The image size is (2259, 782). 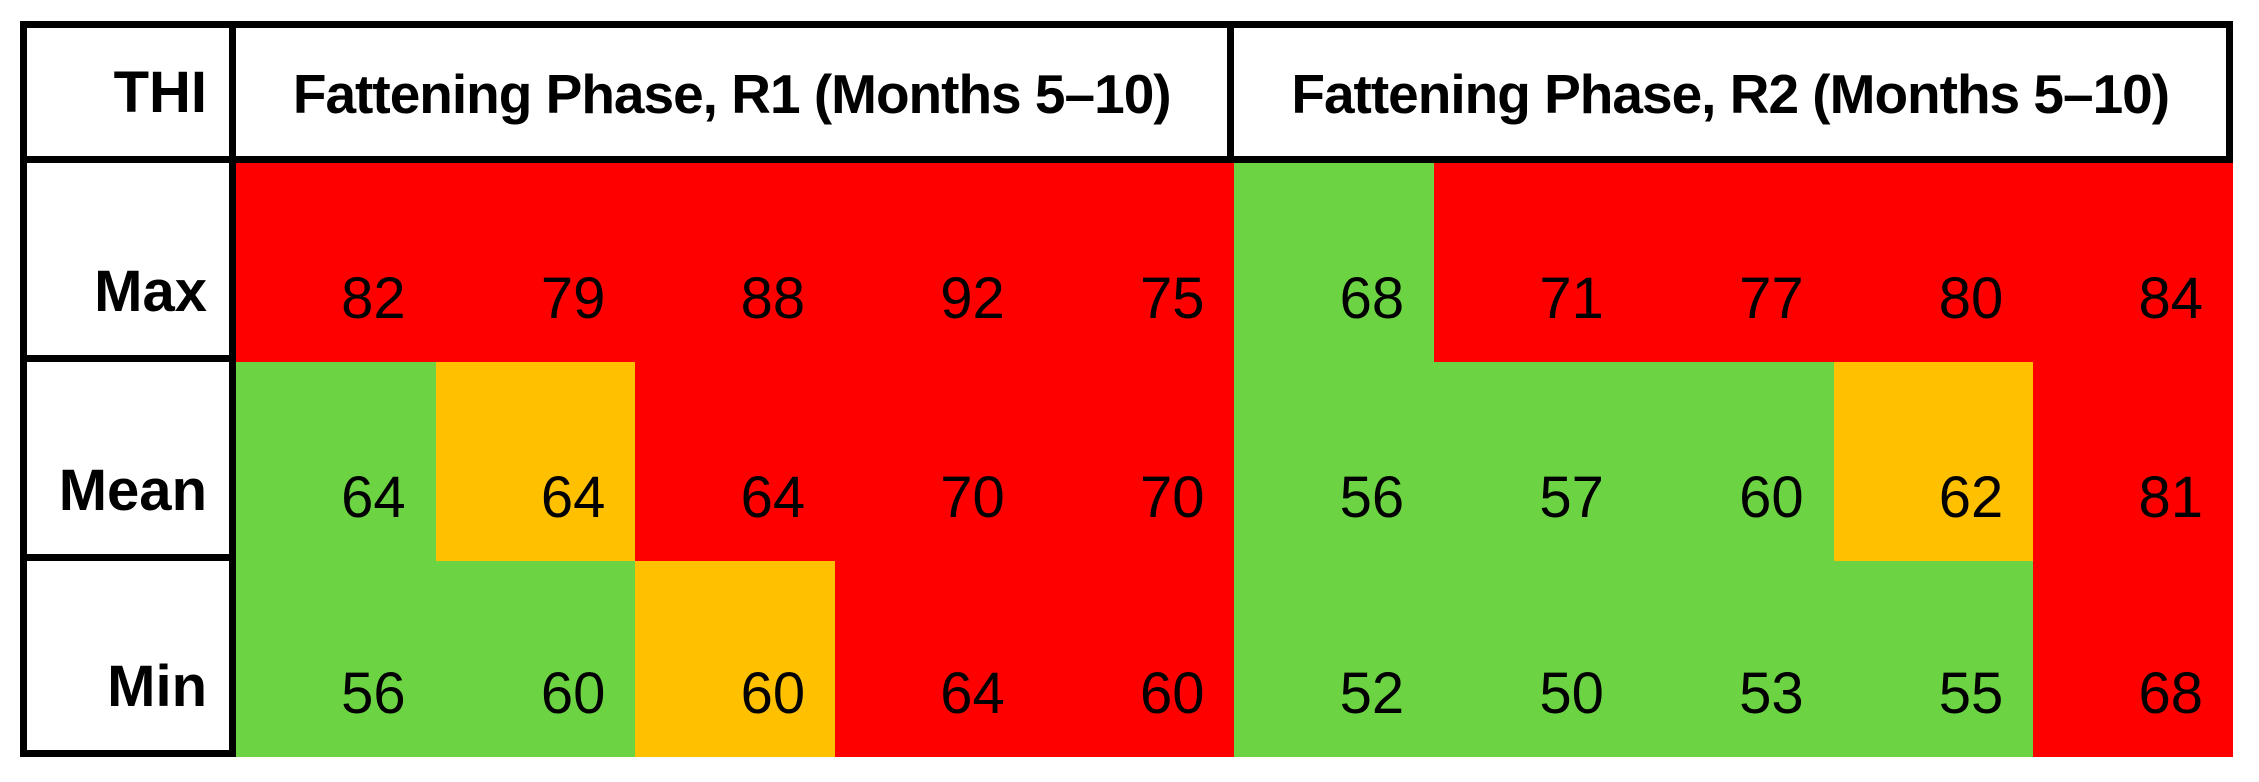 What do you see at coordinates (935, 461) in the screenshot?
I see `thi-cell-mean-r1-4: 70` at bounding box center [935, 461].